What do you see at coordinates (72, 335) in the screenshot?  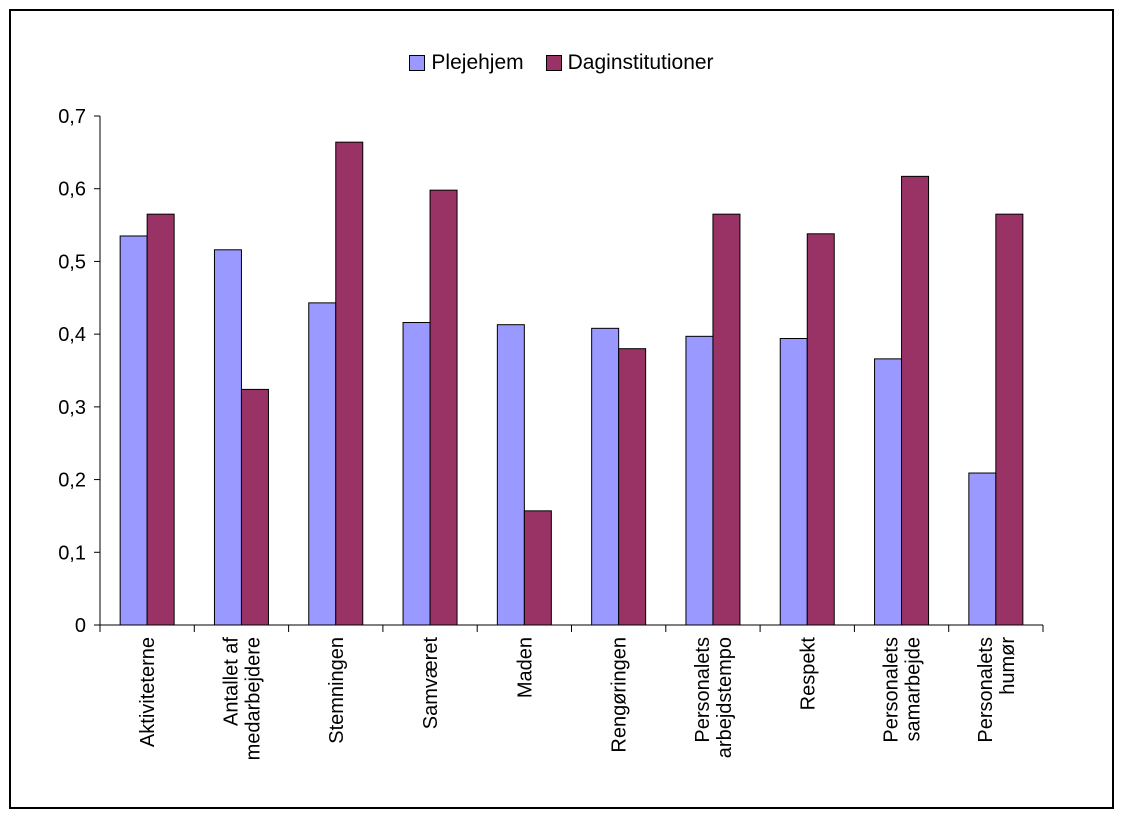 I see `y-tick-label: 0,4` at bounding box center [72, 335].